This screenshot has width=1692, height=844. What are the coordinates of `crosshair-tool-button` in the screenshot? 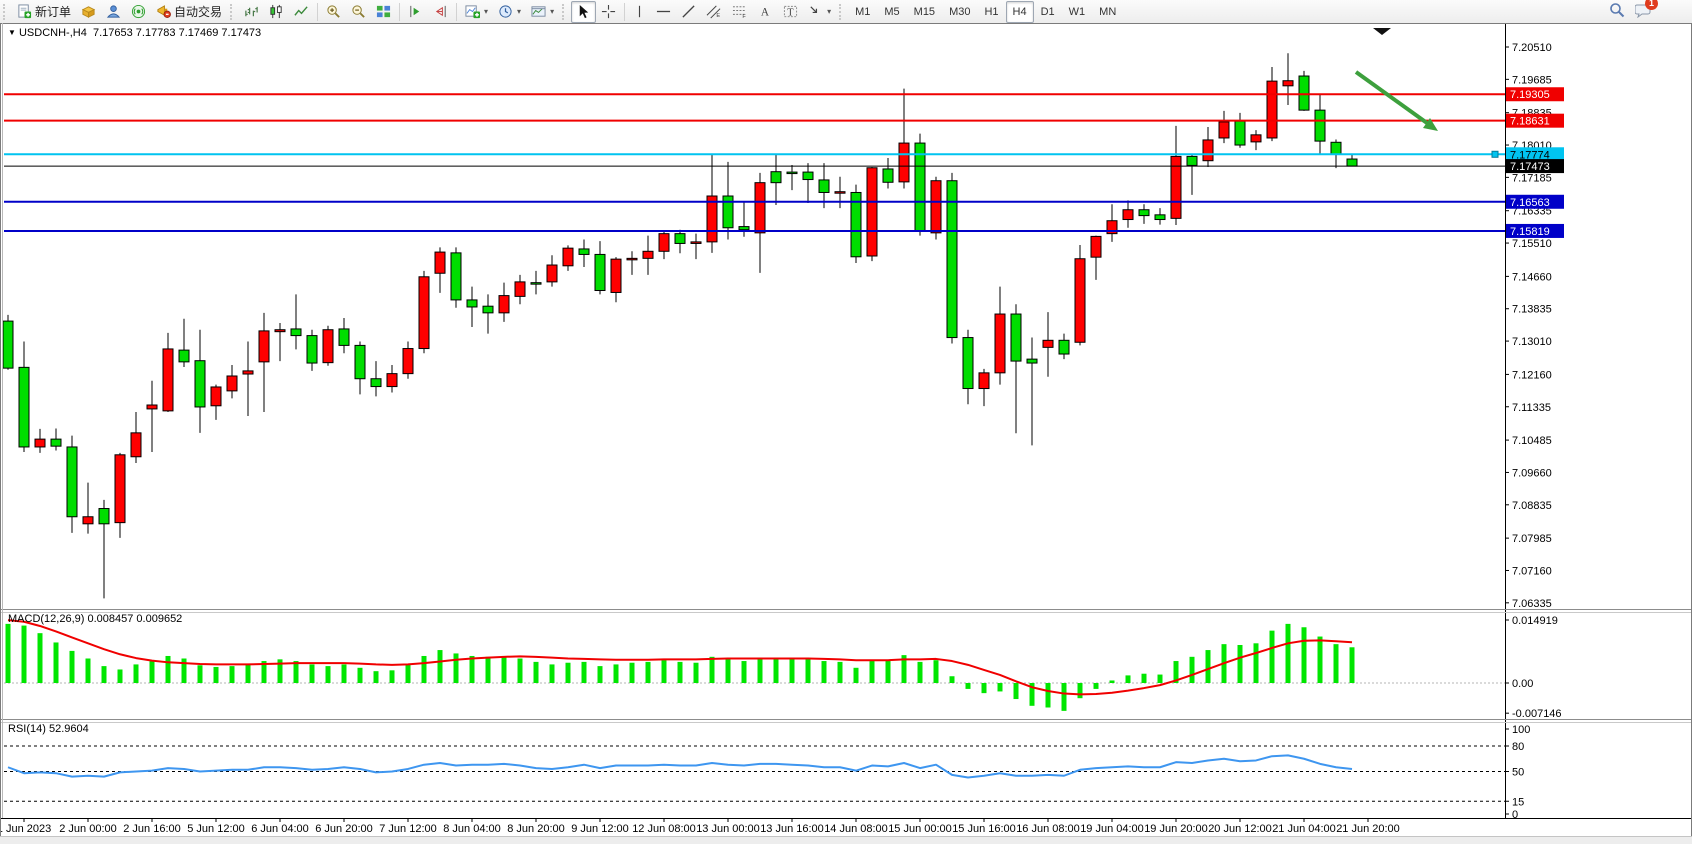 It's located at (608, 12).